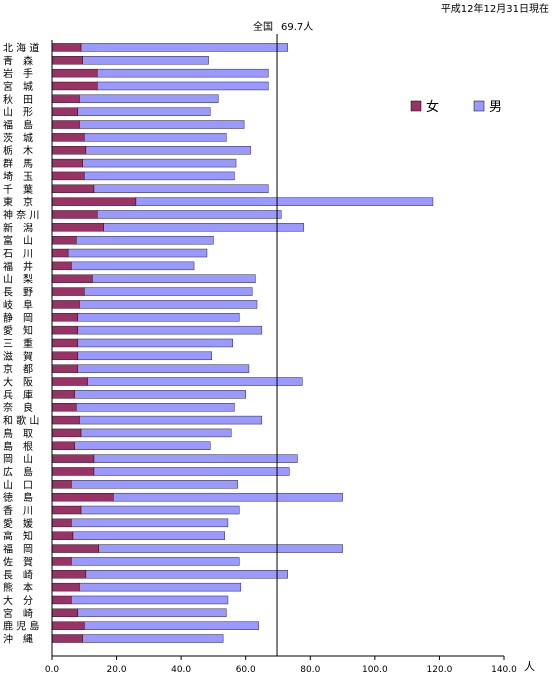 Image resolution: width=554 pixels, height=682 pixels. I want to click on category-label: 長 崎, so click(18, 574).